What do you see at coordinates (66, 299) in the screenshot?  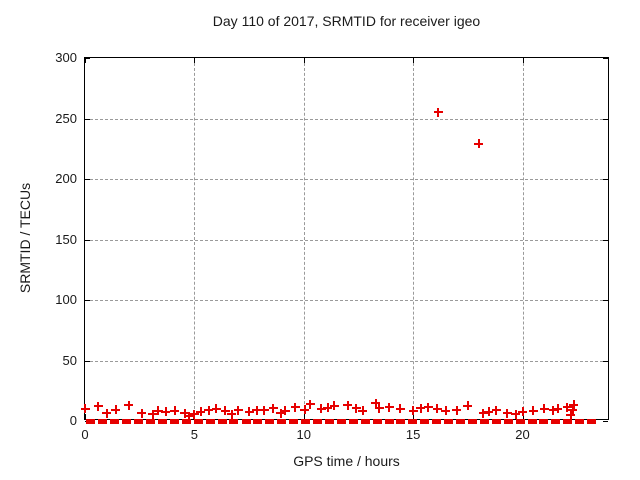 I see `y-tick-label: 100` at bounding box center [66, 299].